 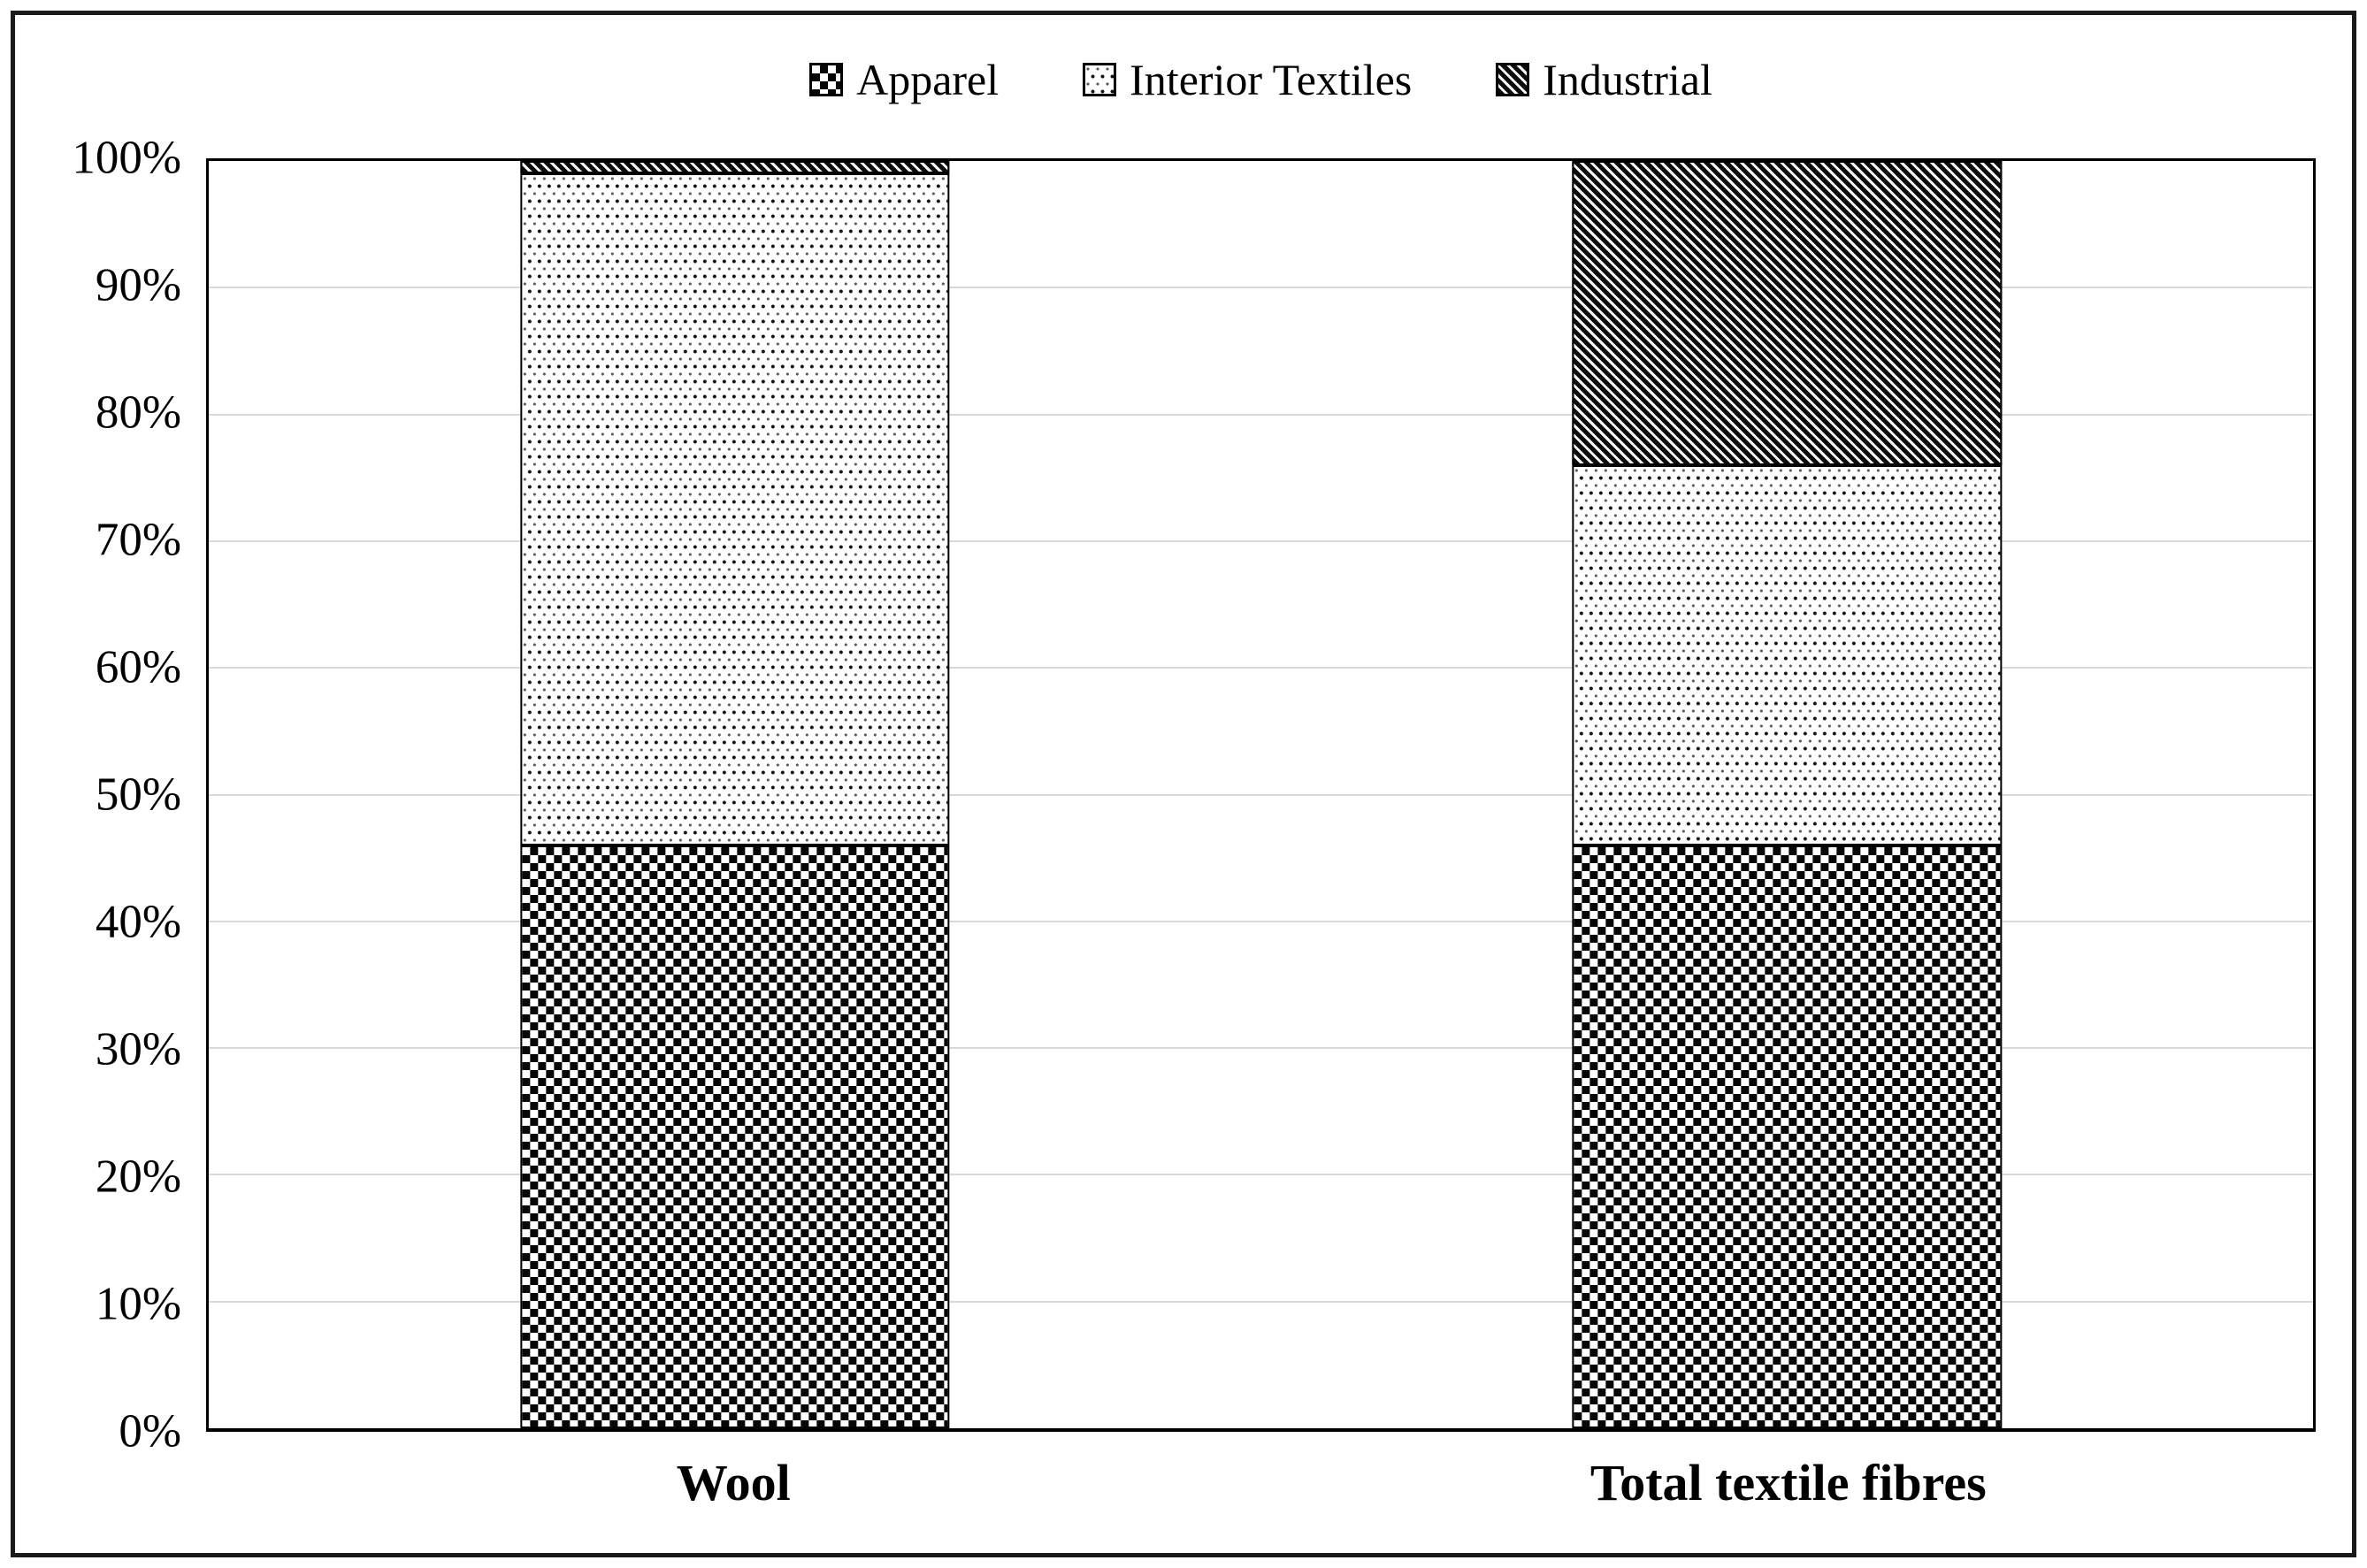 I want to click on y-tick-label-70: 70%, so click(x=138, y=540).